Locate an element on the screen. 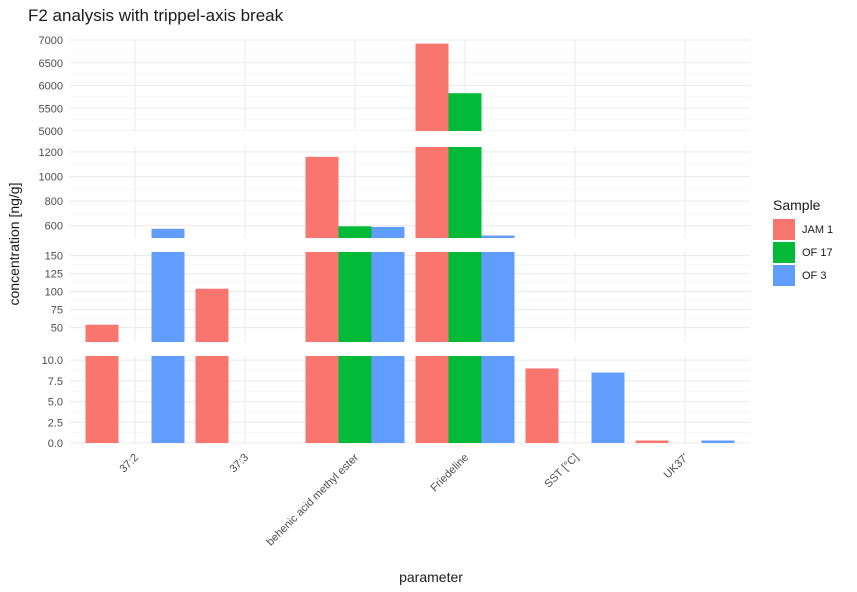  y-tick-label: 5500 is located at coordinates (51, 109).